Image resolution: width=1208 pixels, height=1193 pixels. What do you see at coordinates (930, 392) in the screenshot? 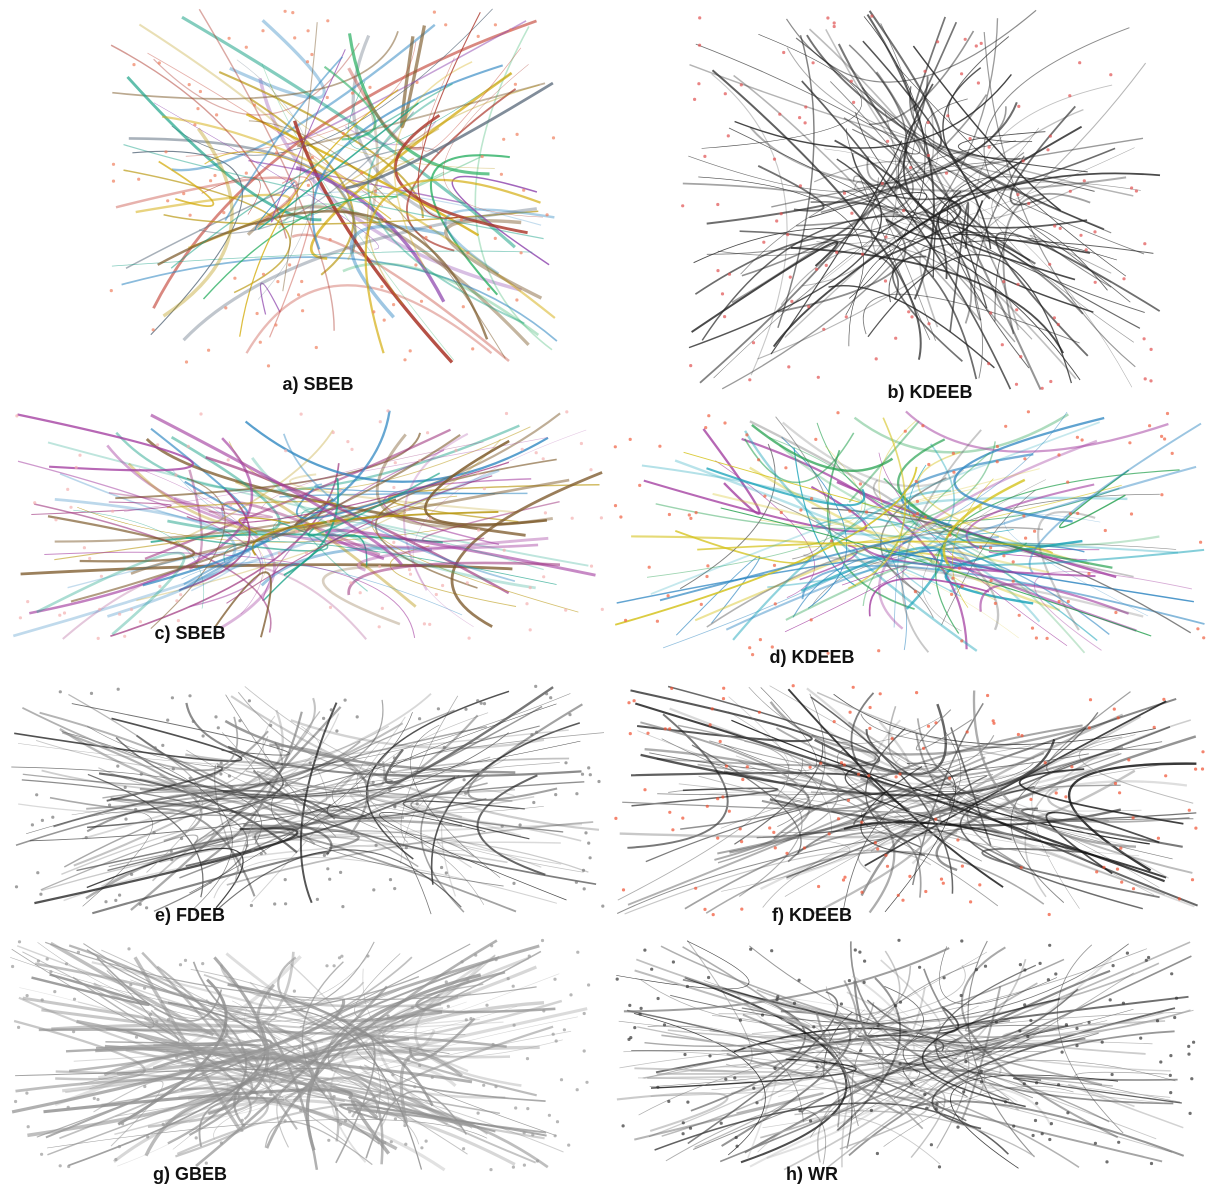
I see `panel-label: b) KDEEB` at bounding box center [930, 392].